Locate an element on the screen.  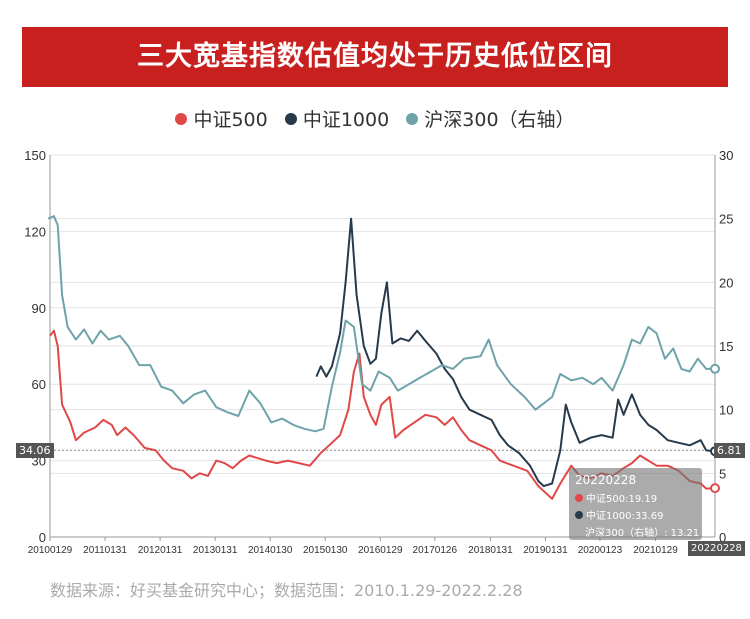
title-banner: 三大宽基指数估值均处于历史低位区间 is located at coordinates (375, 57).